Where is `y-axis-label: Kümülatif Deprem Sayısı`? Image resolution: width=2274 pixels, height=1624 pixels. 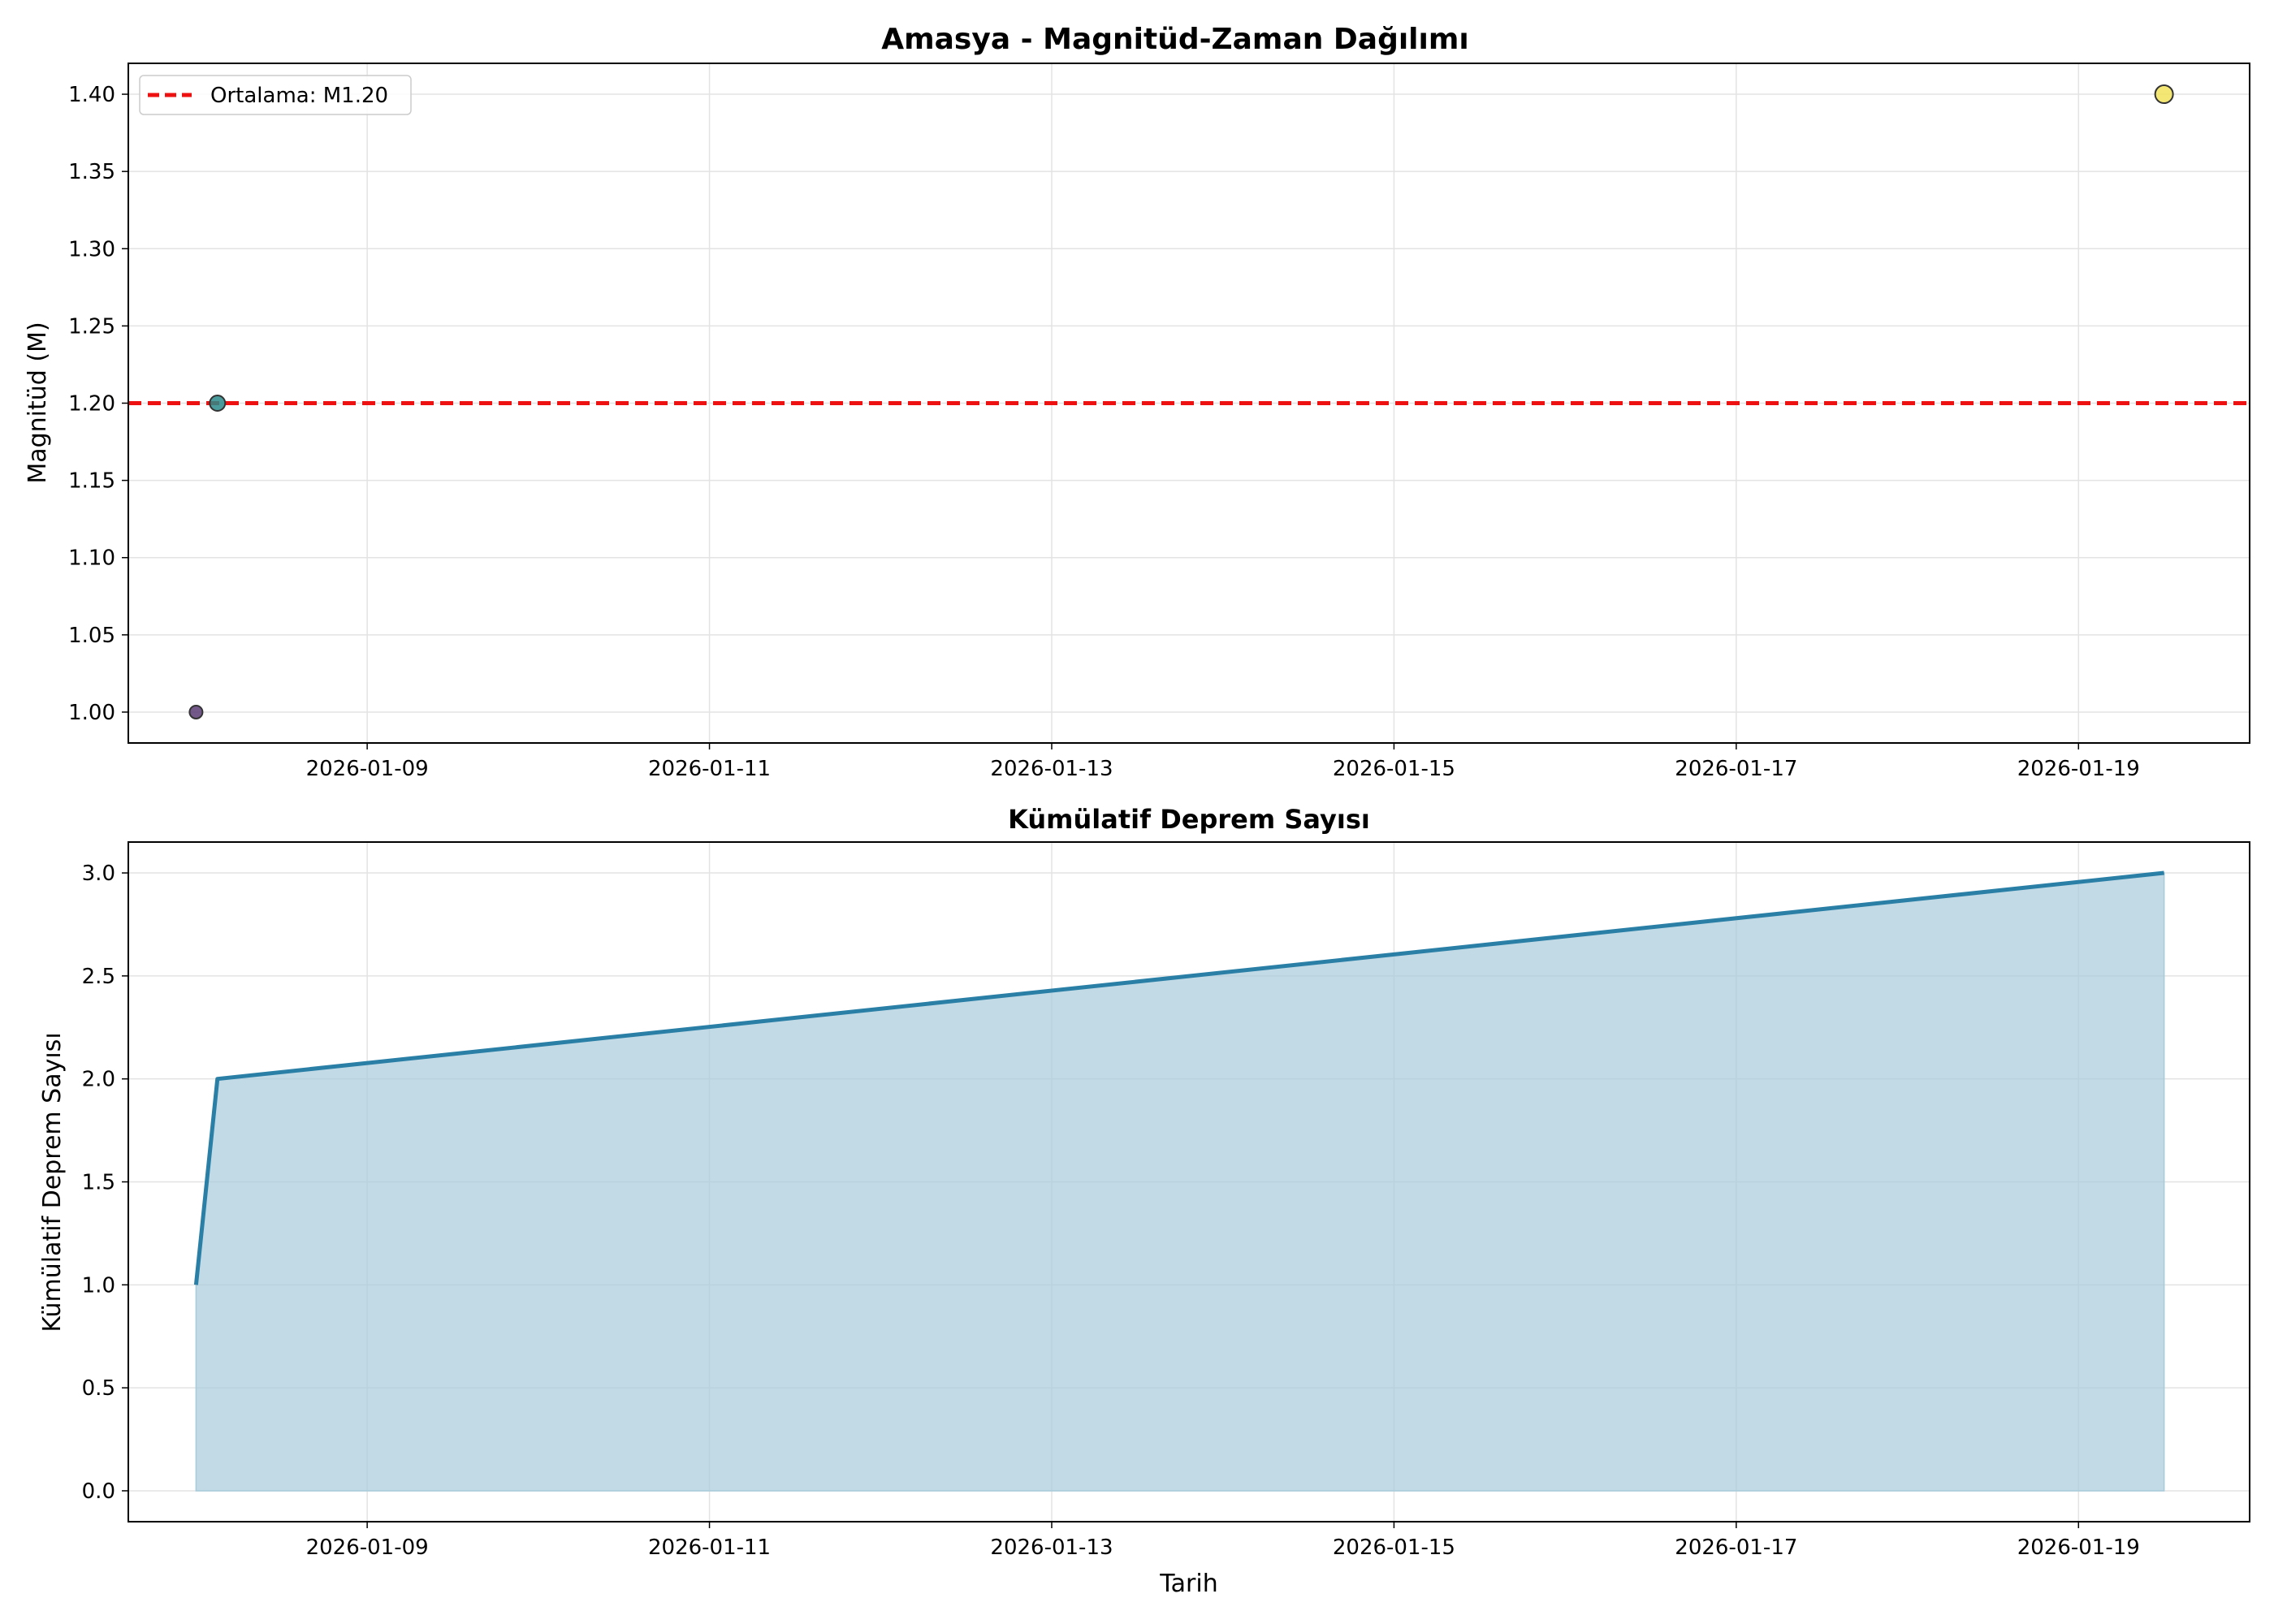
y-axis-label: Kümülatif Deprem Sayısı is located at coordinates (52, 1182).